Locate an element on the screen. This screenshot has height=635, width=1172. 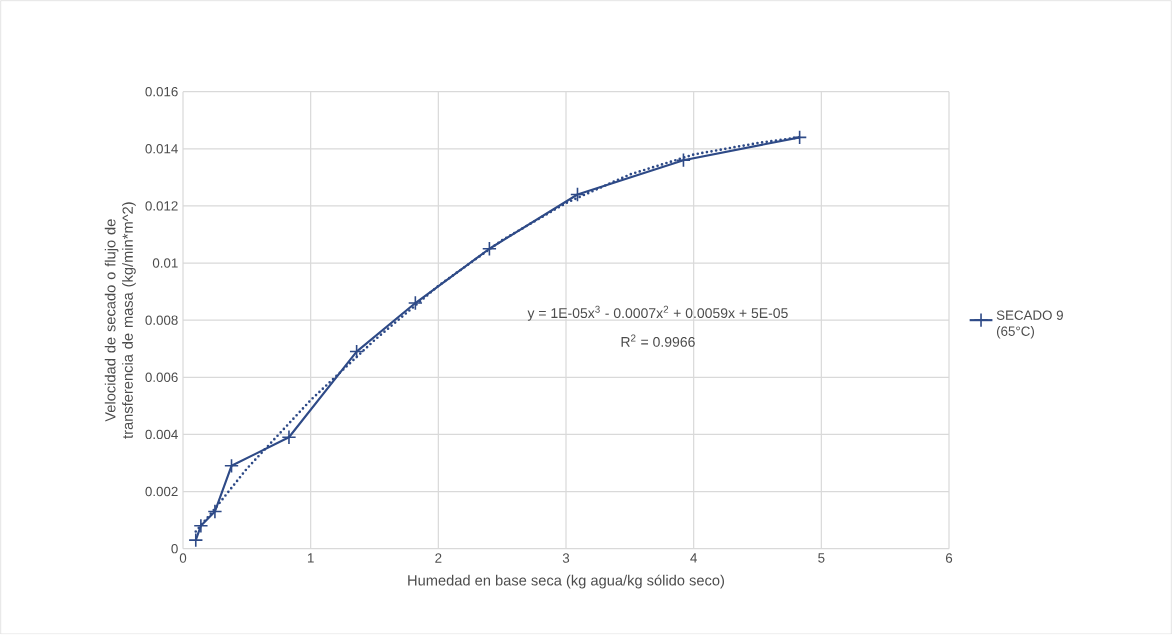
x-tick-label: 0 is located at coordinates (183, 558).